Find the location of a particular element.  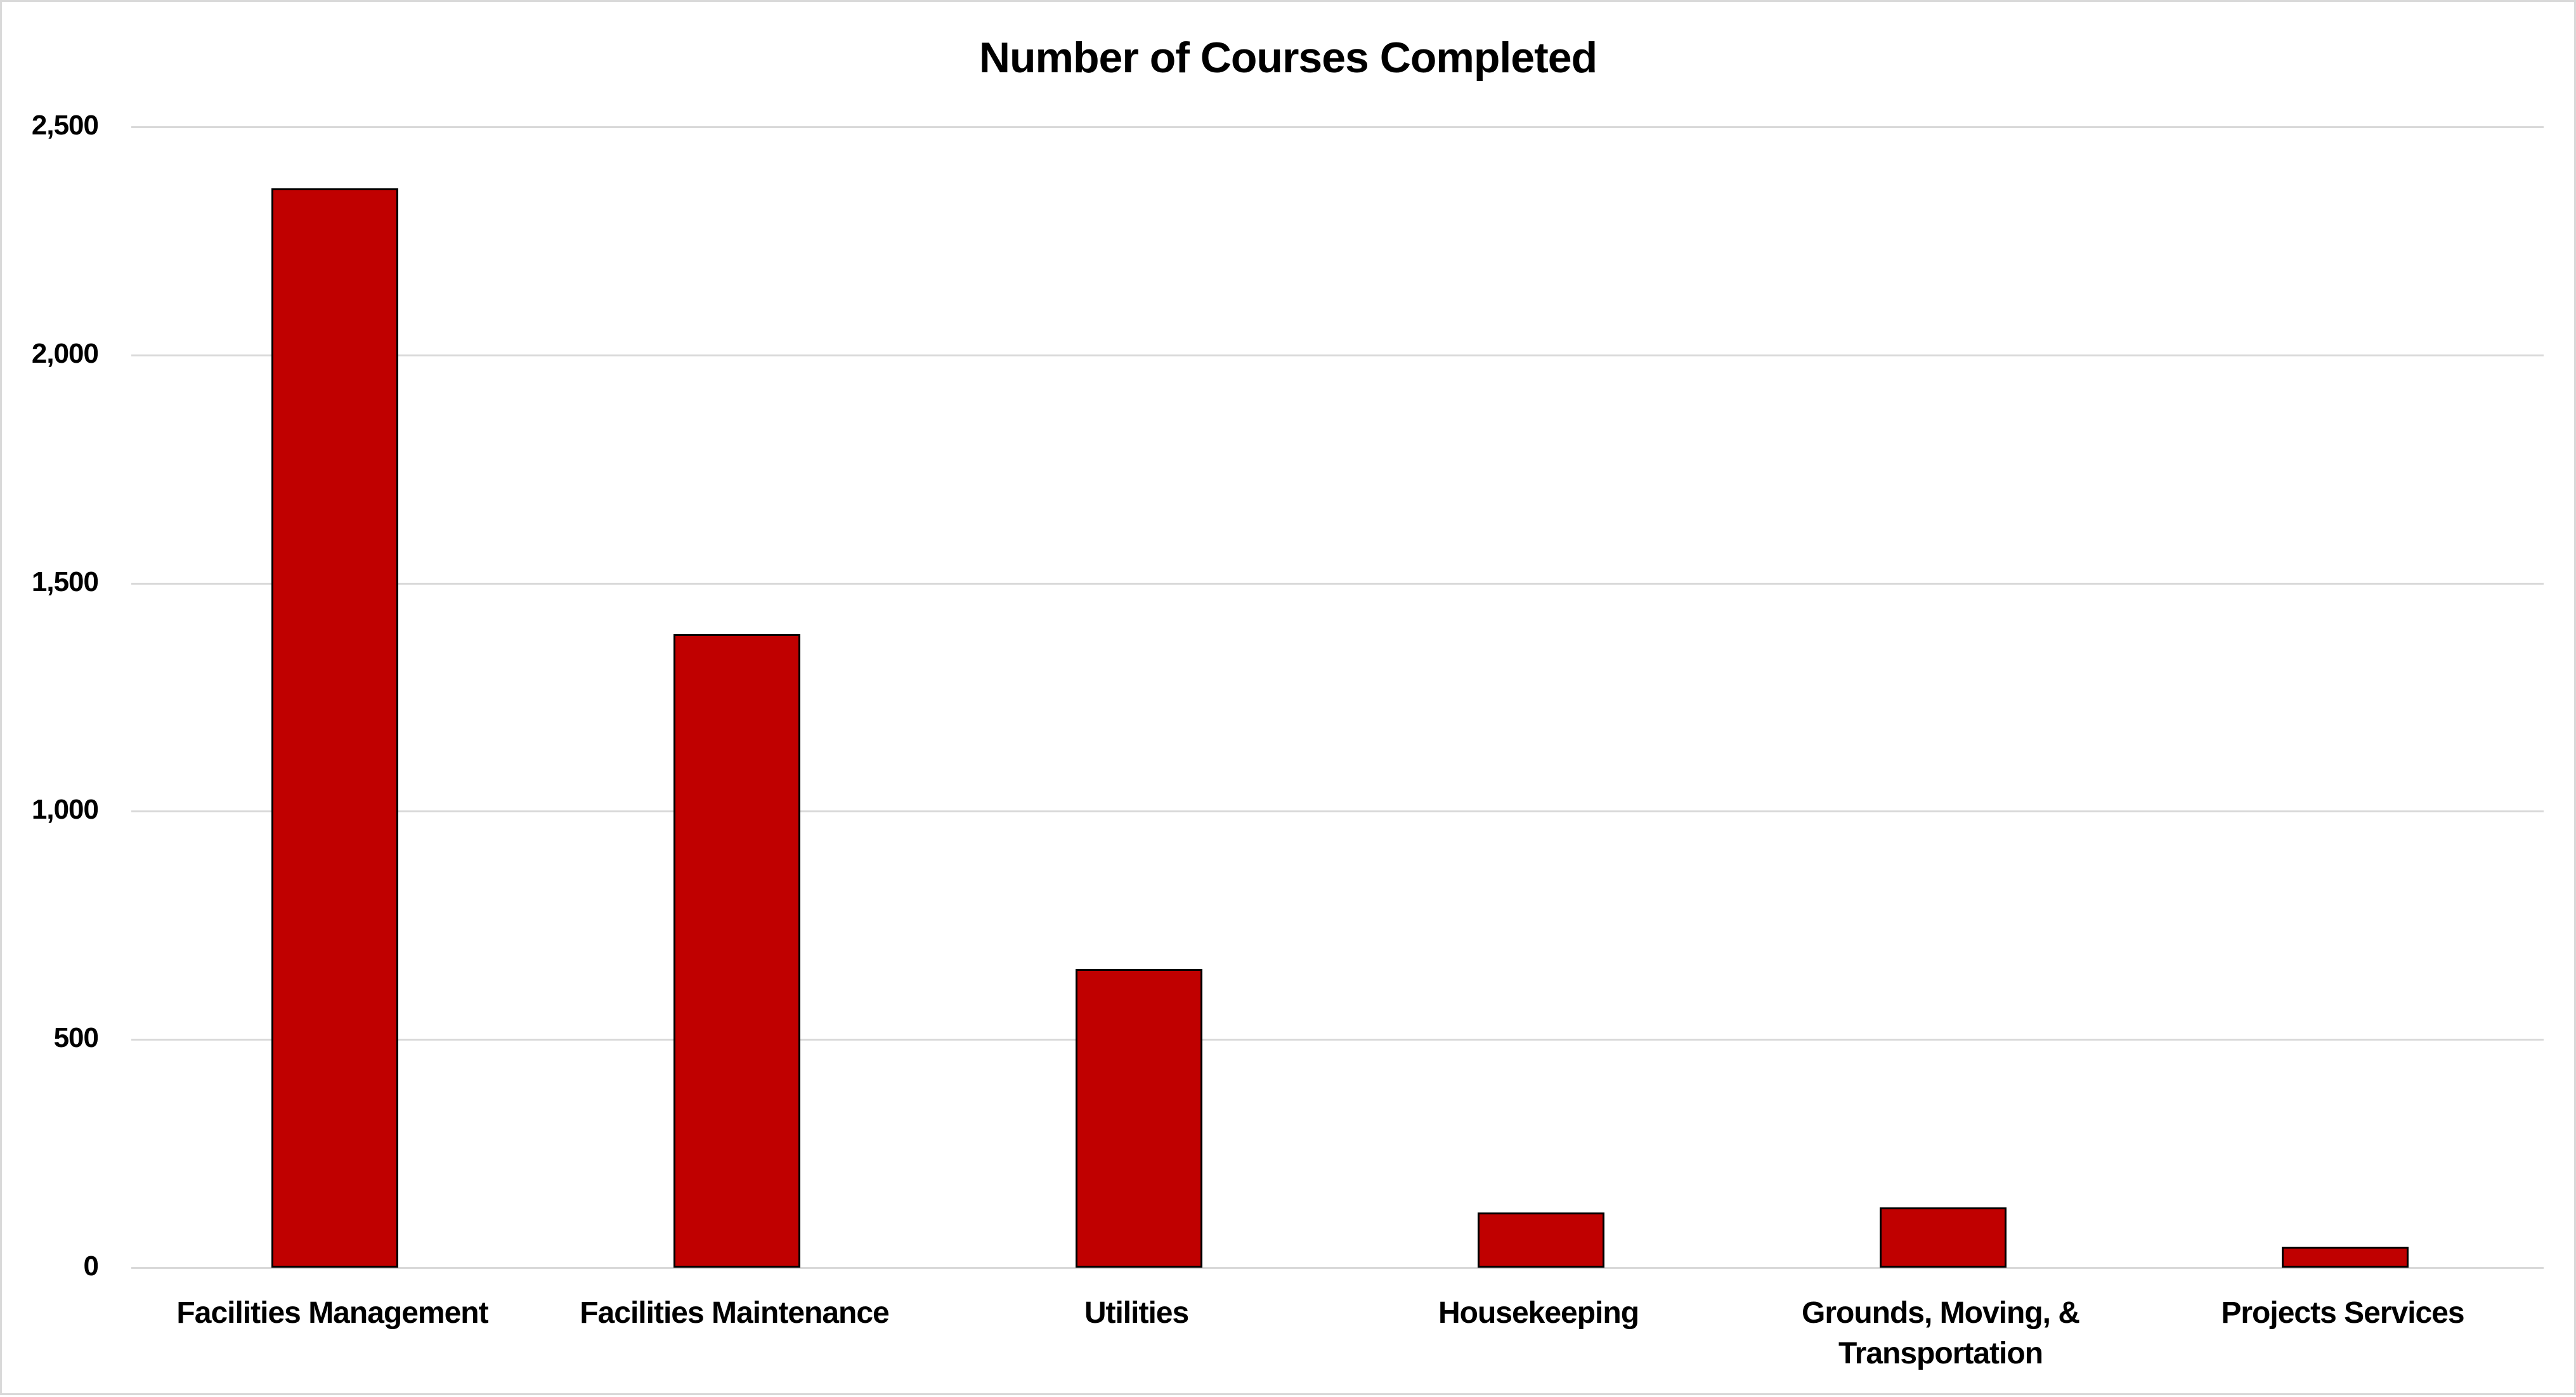

x-category-label-line: Facilities Management is located at coordinates (332, 1313).